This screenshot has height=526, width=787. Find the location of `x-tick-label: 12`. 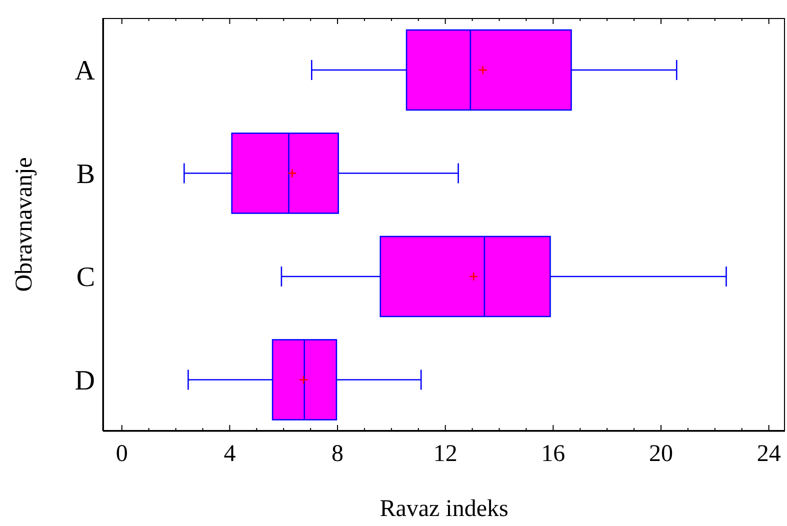

x-tick-label: 12 is located at coordinates (445, 454).